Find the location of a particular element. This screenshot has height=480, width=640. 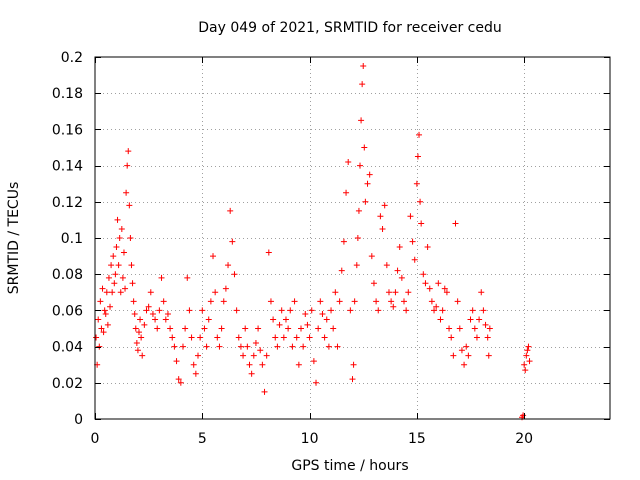

x-tick-labels: 0 5 10 15 20 is located at coordinates (312, 439).